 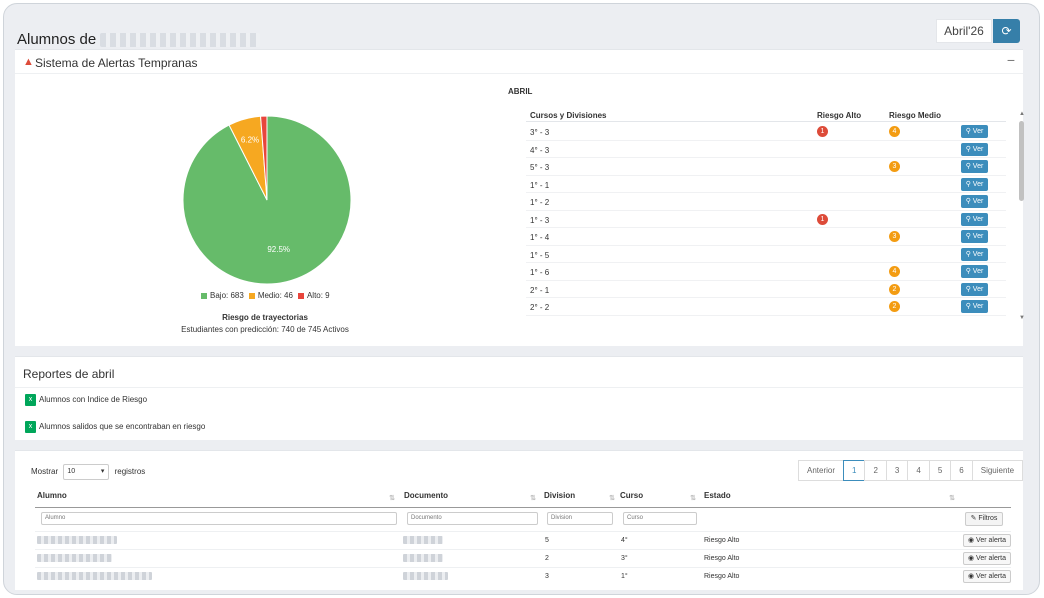 What do you see at coordinates (940, 470) in the screenshot?
I see `page-button: 5` at bounding box center [940, 470].